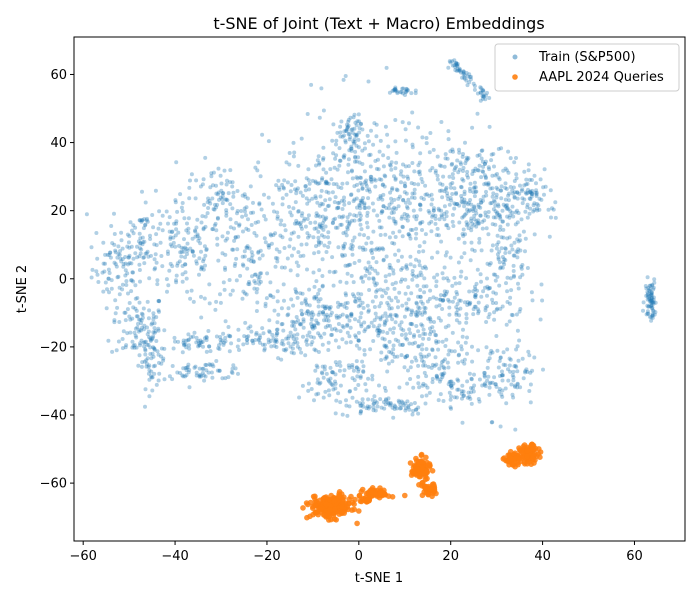 The width and height of the screenshot is (700, 600). What do you see at coordinates (515, 57) in the screenshot?
I see `legend-marker-train` at bounding box center [515, 57].